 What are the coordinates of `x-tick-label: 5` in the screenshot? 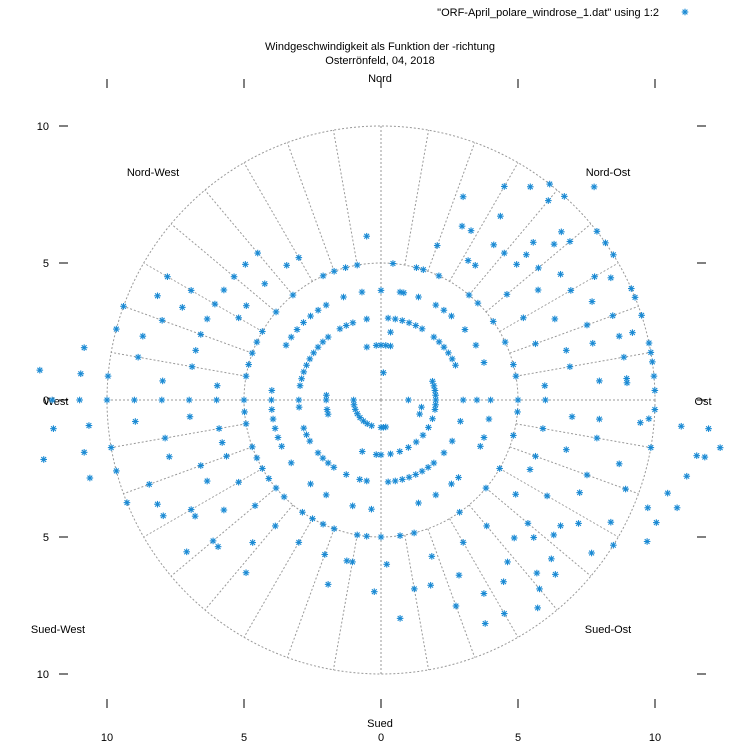 It's located at (518, 738).